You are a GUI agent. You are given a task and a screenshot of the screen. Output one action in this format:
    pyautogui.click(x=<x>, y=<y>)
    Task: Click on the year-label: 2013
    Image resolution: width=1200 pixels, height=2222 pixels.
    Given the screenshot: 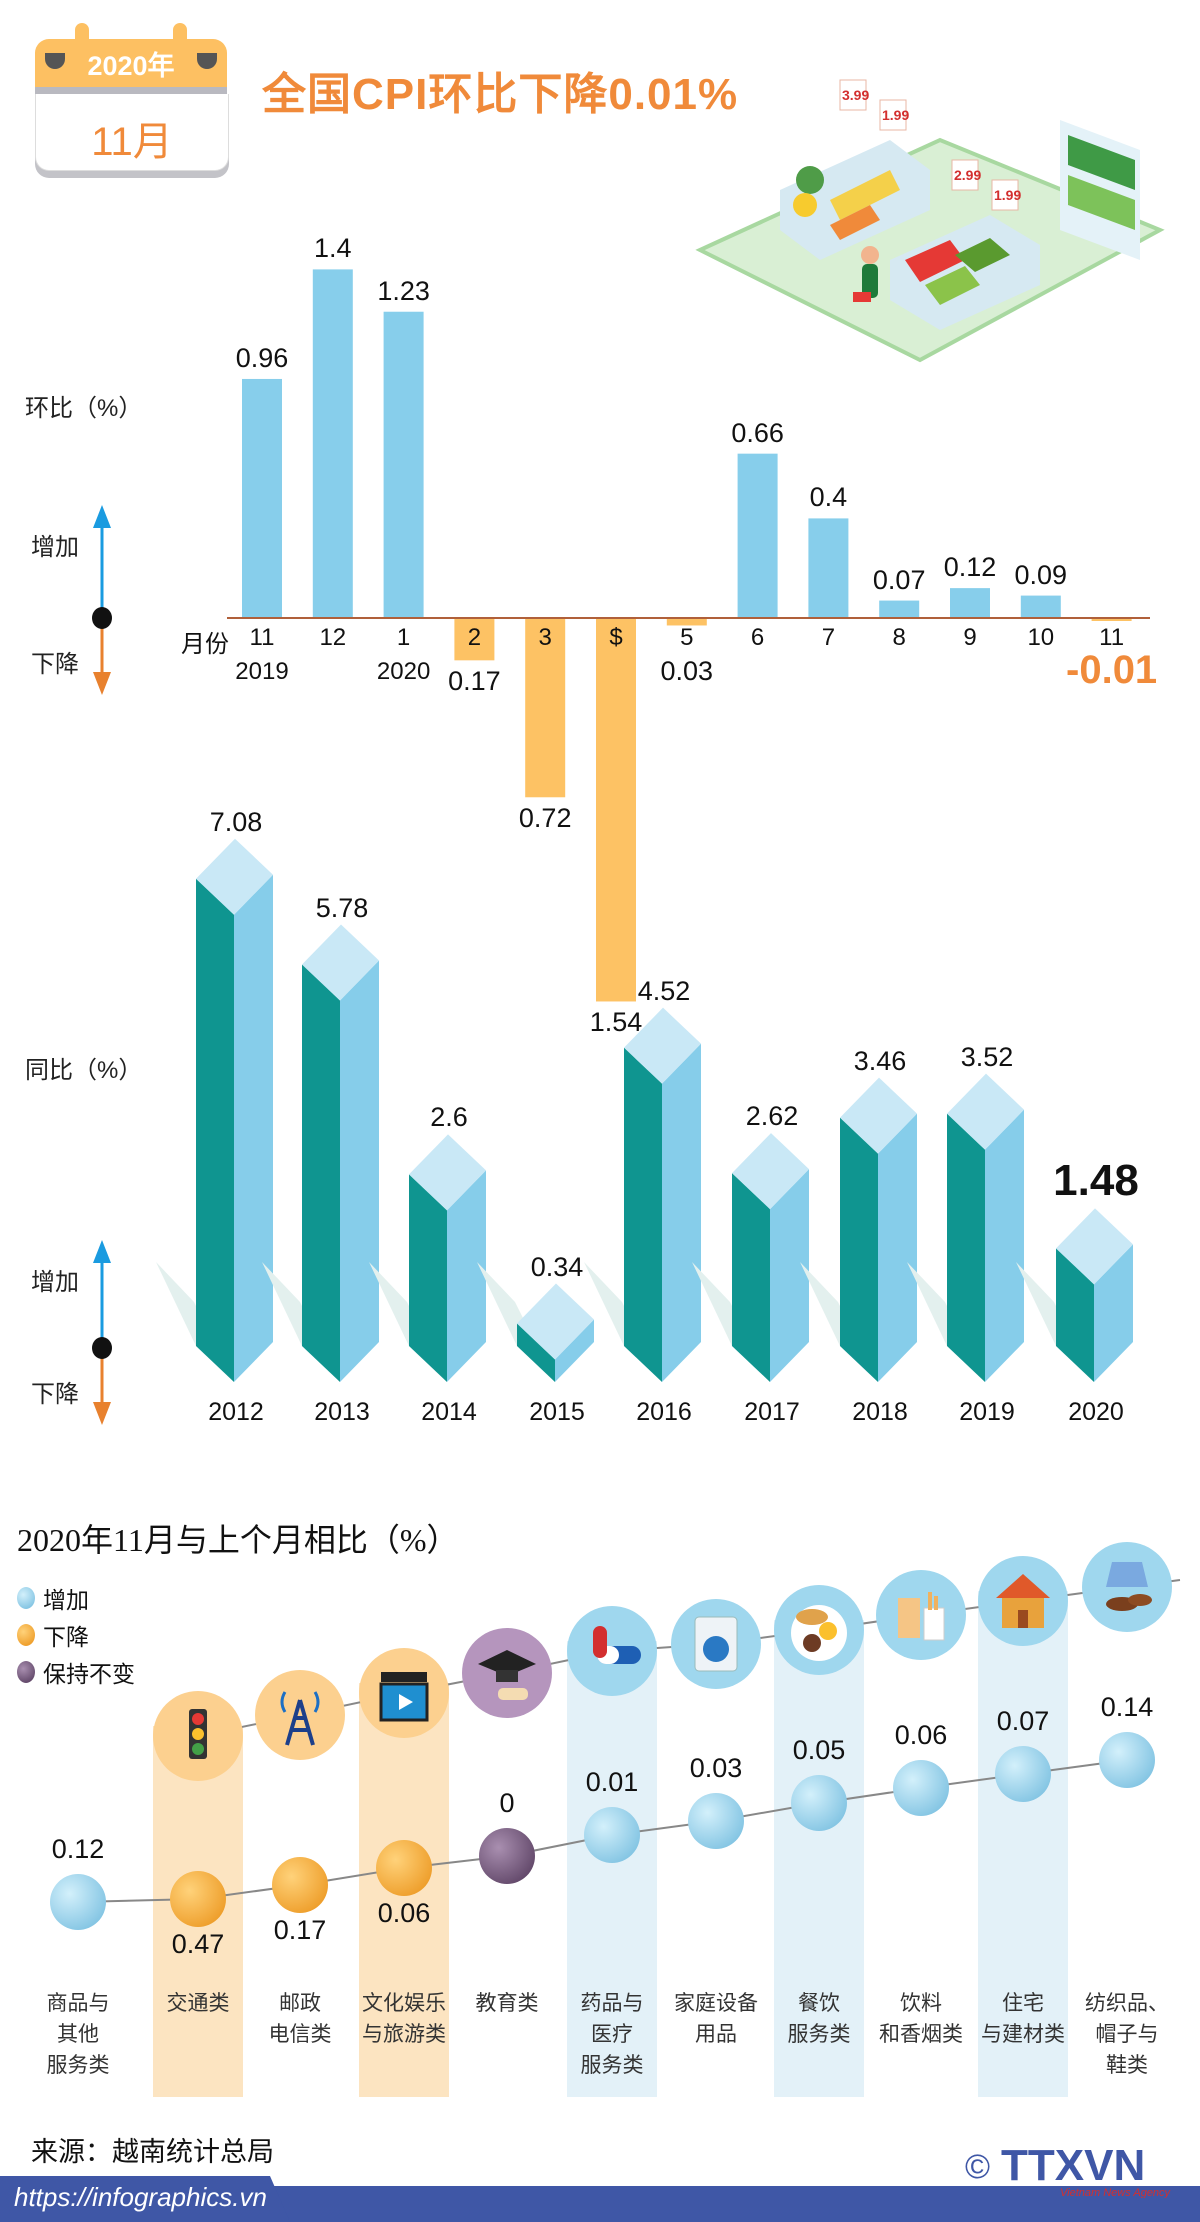 What is the action you would take?
    pyautogui.click(x=342, y=1412)
    